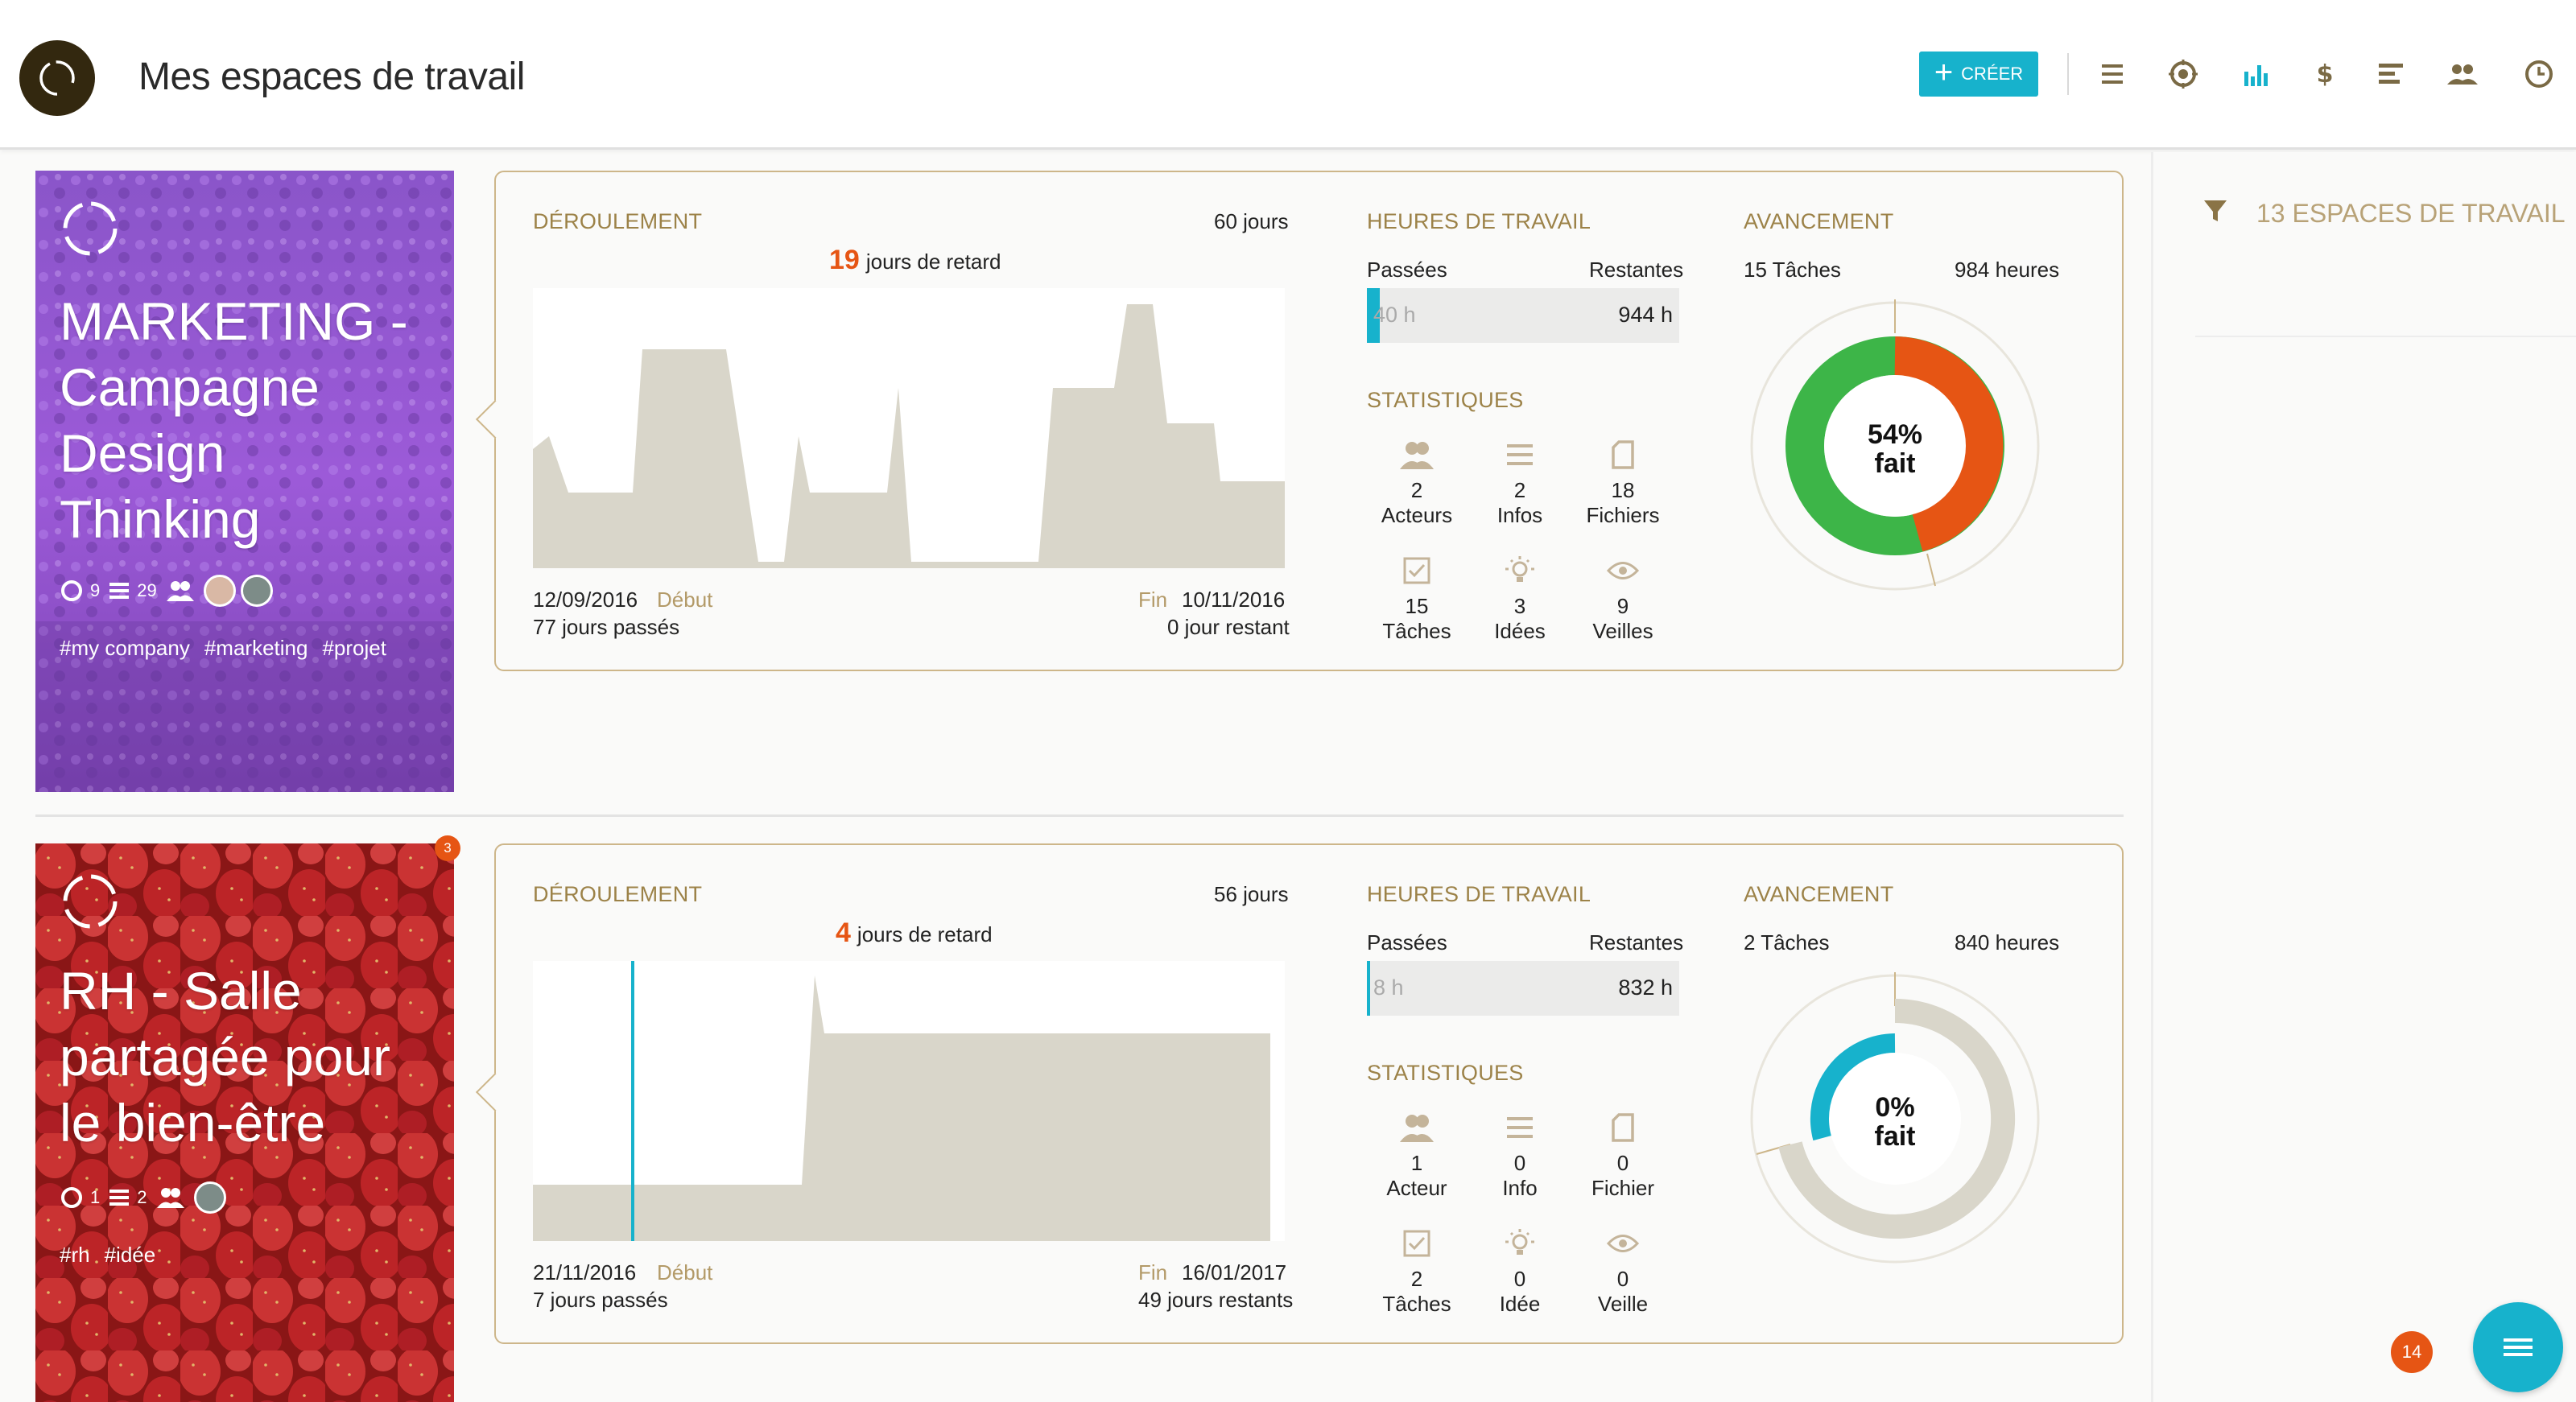 The width and height of the screenshot is (2576, 1402). What do you see at coordinates (2008, 942) in the screenshot?
I see `hours-total: 840 heures` at bounding box center [2008, 942].